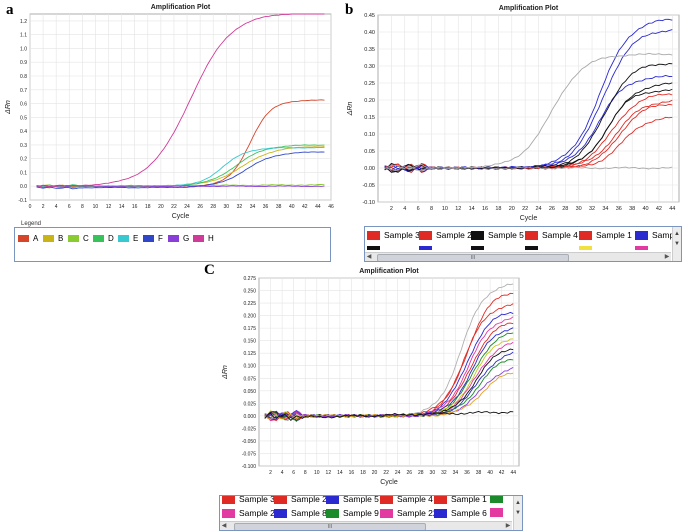 This screenshot has height=531, width=685. What do you see at coordinates (23, 49) in the screenshot?
I see `chart-a-ytick-label: 1.0` at bounding box center [23, 49].